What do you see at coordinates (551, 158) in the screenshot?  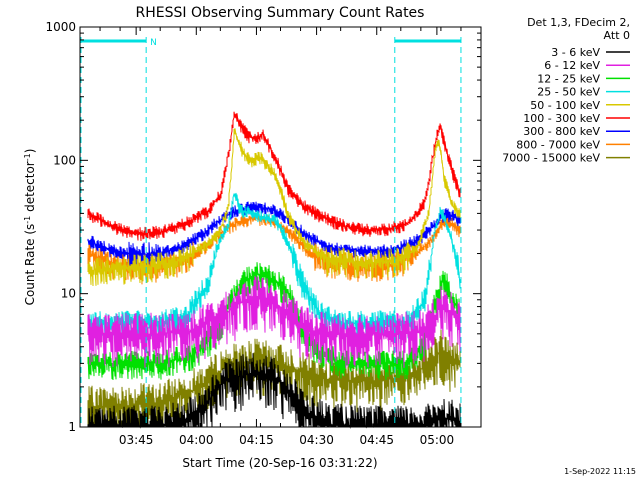 I see `legend-entry-label: 7000 - 15000 keV` at bounding box center [551, 158].